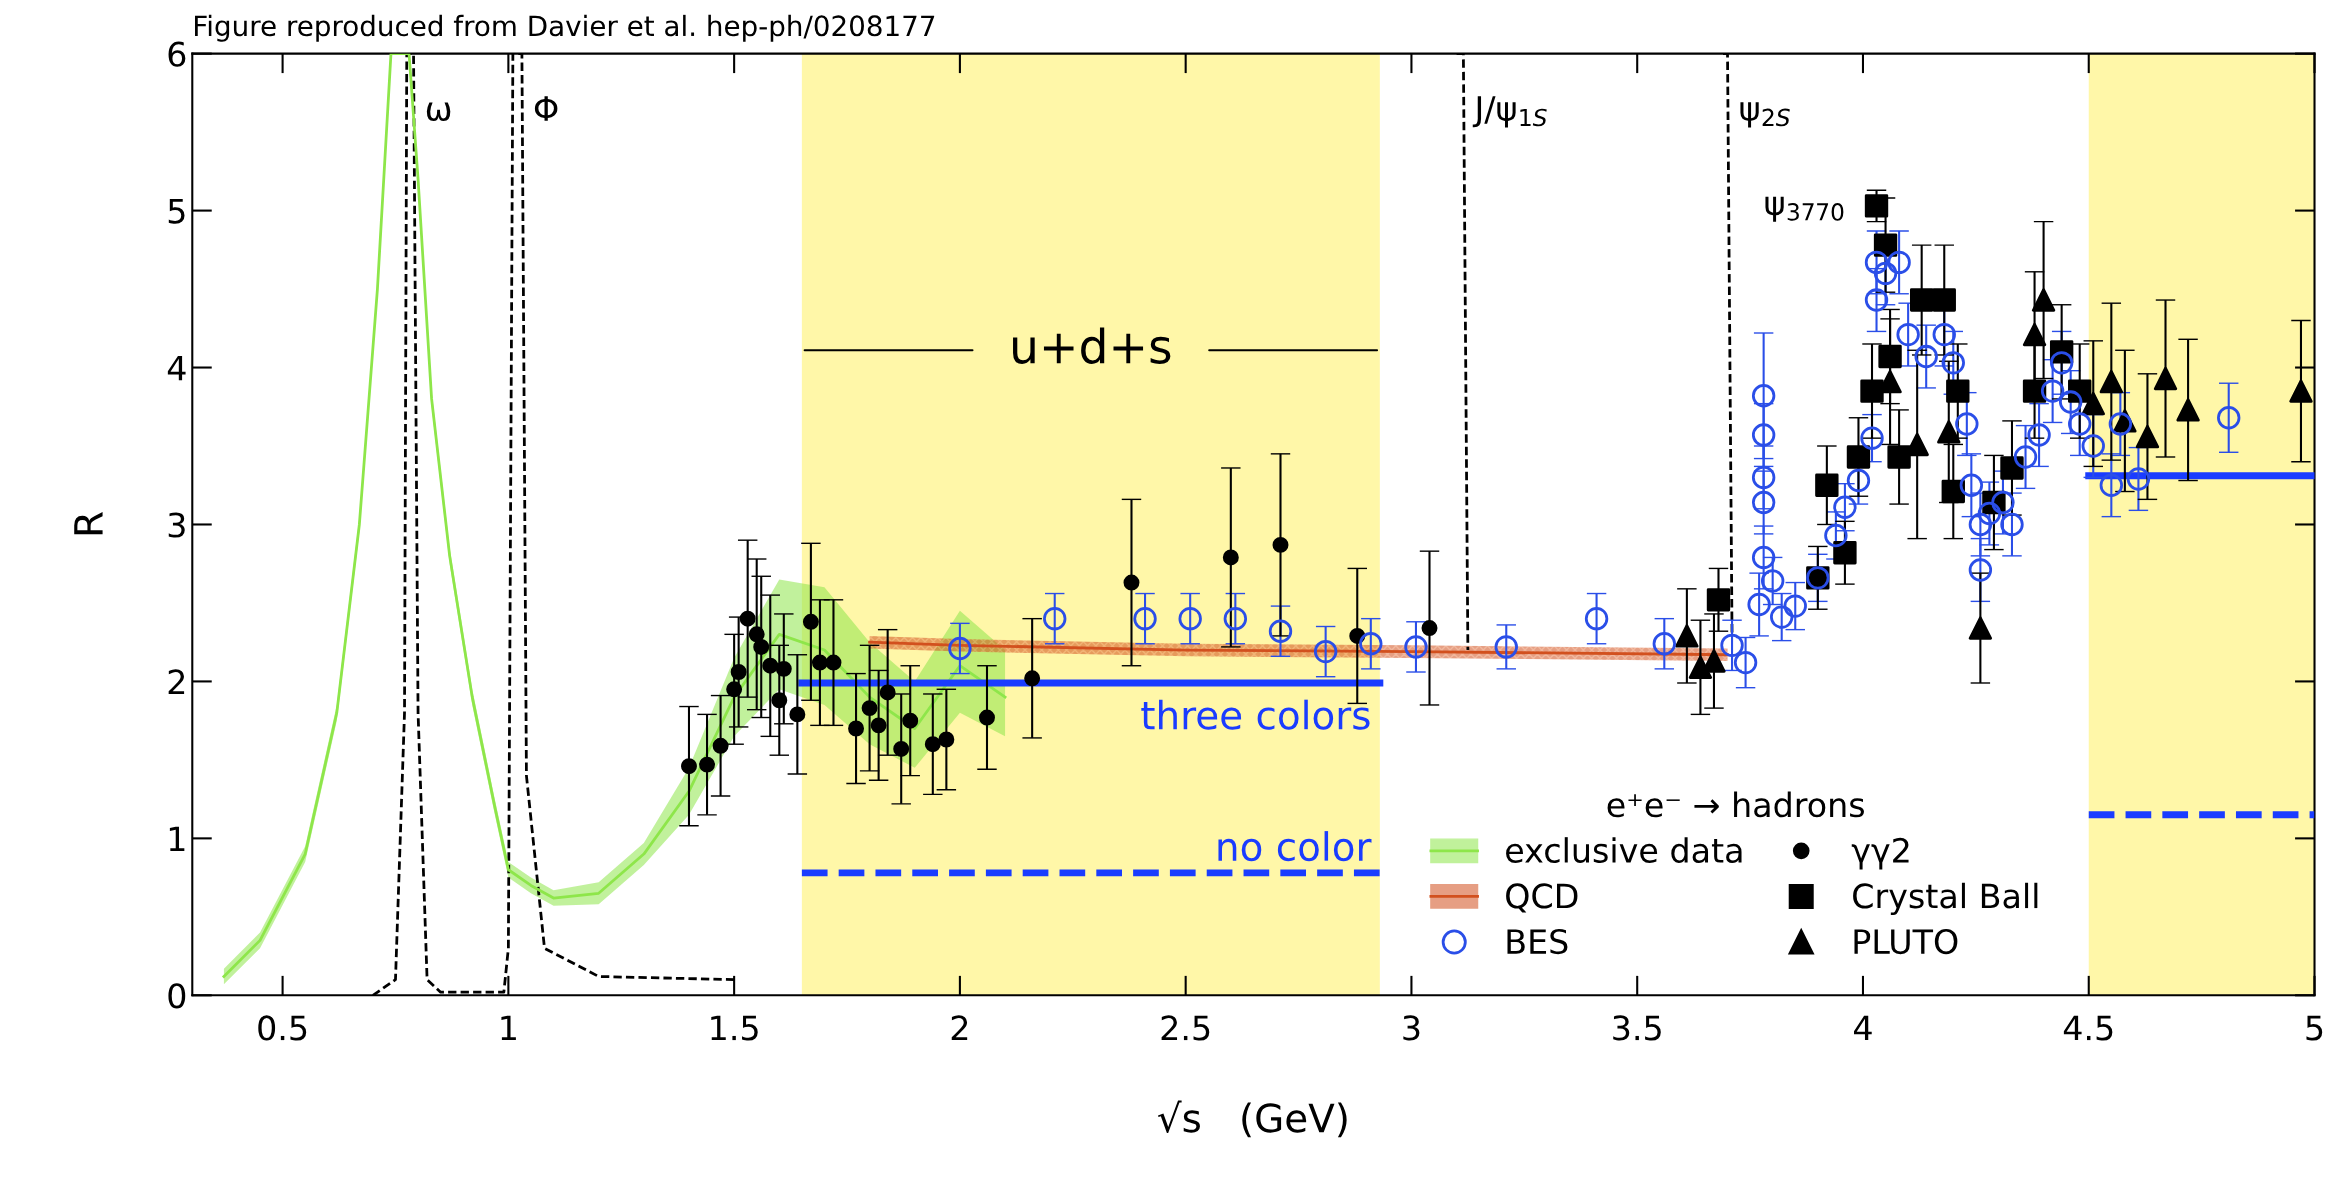  I want to click on y-axis-title: R, so click(88, 523).